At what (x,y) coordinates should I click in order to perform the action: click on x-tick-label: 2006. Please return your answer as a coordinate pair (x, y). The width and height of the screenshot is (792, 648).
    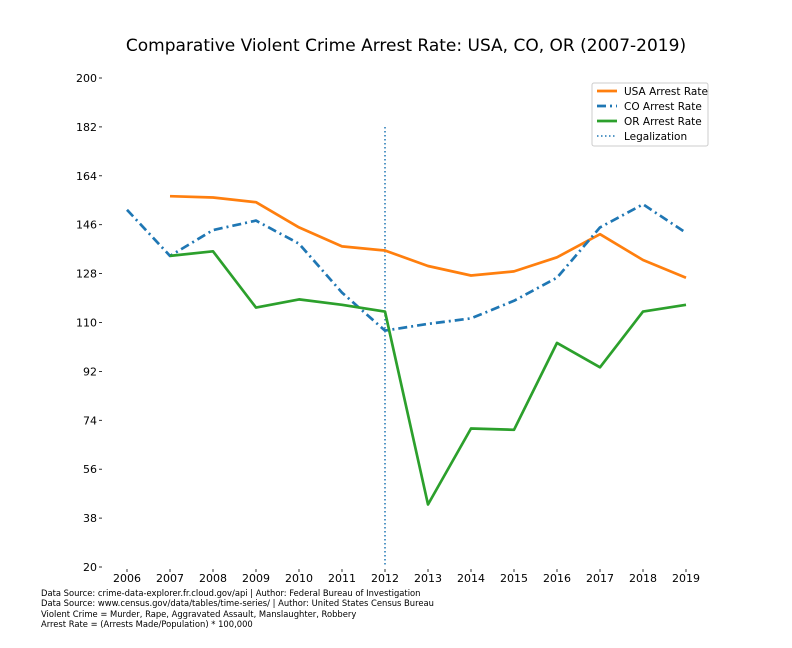
    Looking at the image, I should click on (127, 578).